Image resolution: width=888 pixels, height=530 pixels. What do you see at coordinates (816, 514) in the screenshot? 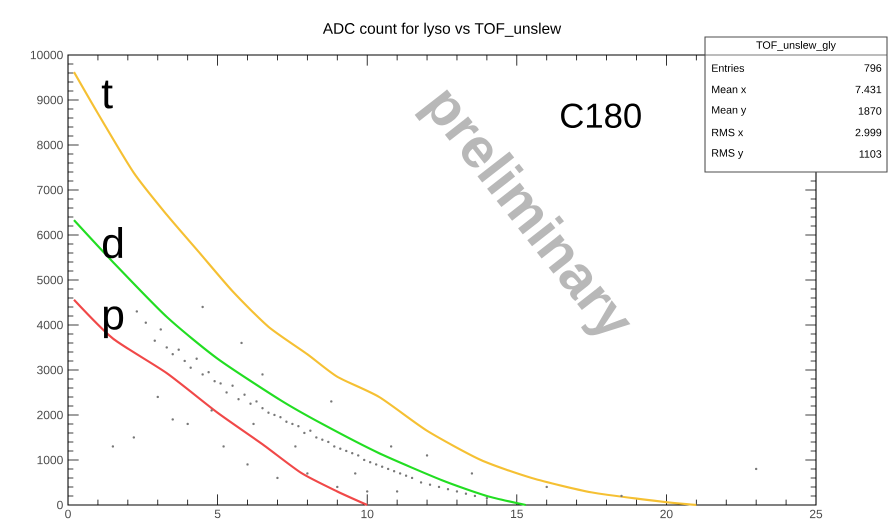
I see `x-tick-label: 25` at bounding box center [816, 514].